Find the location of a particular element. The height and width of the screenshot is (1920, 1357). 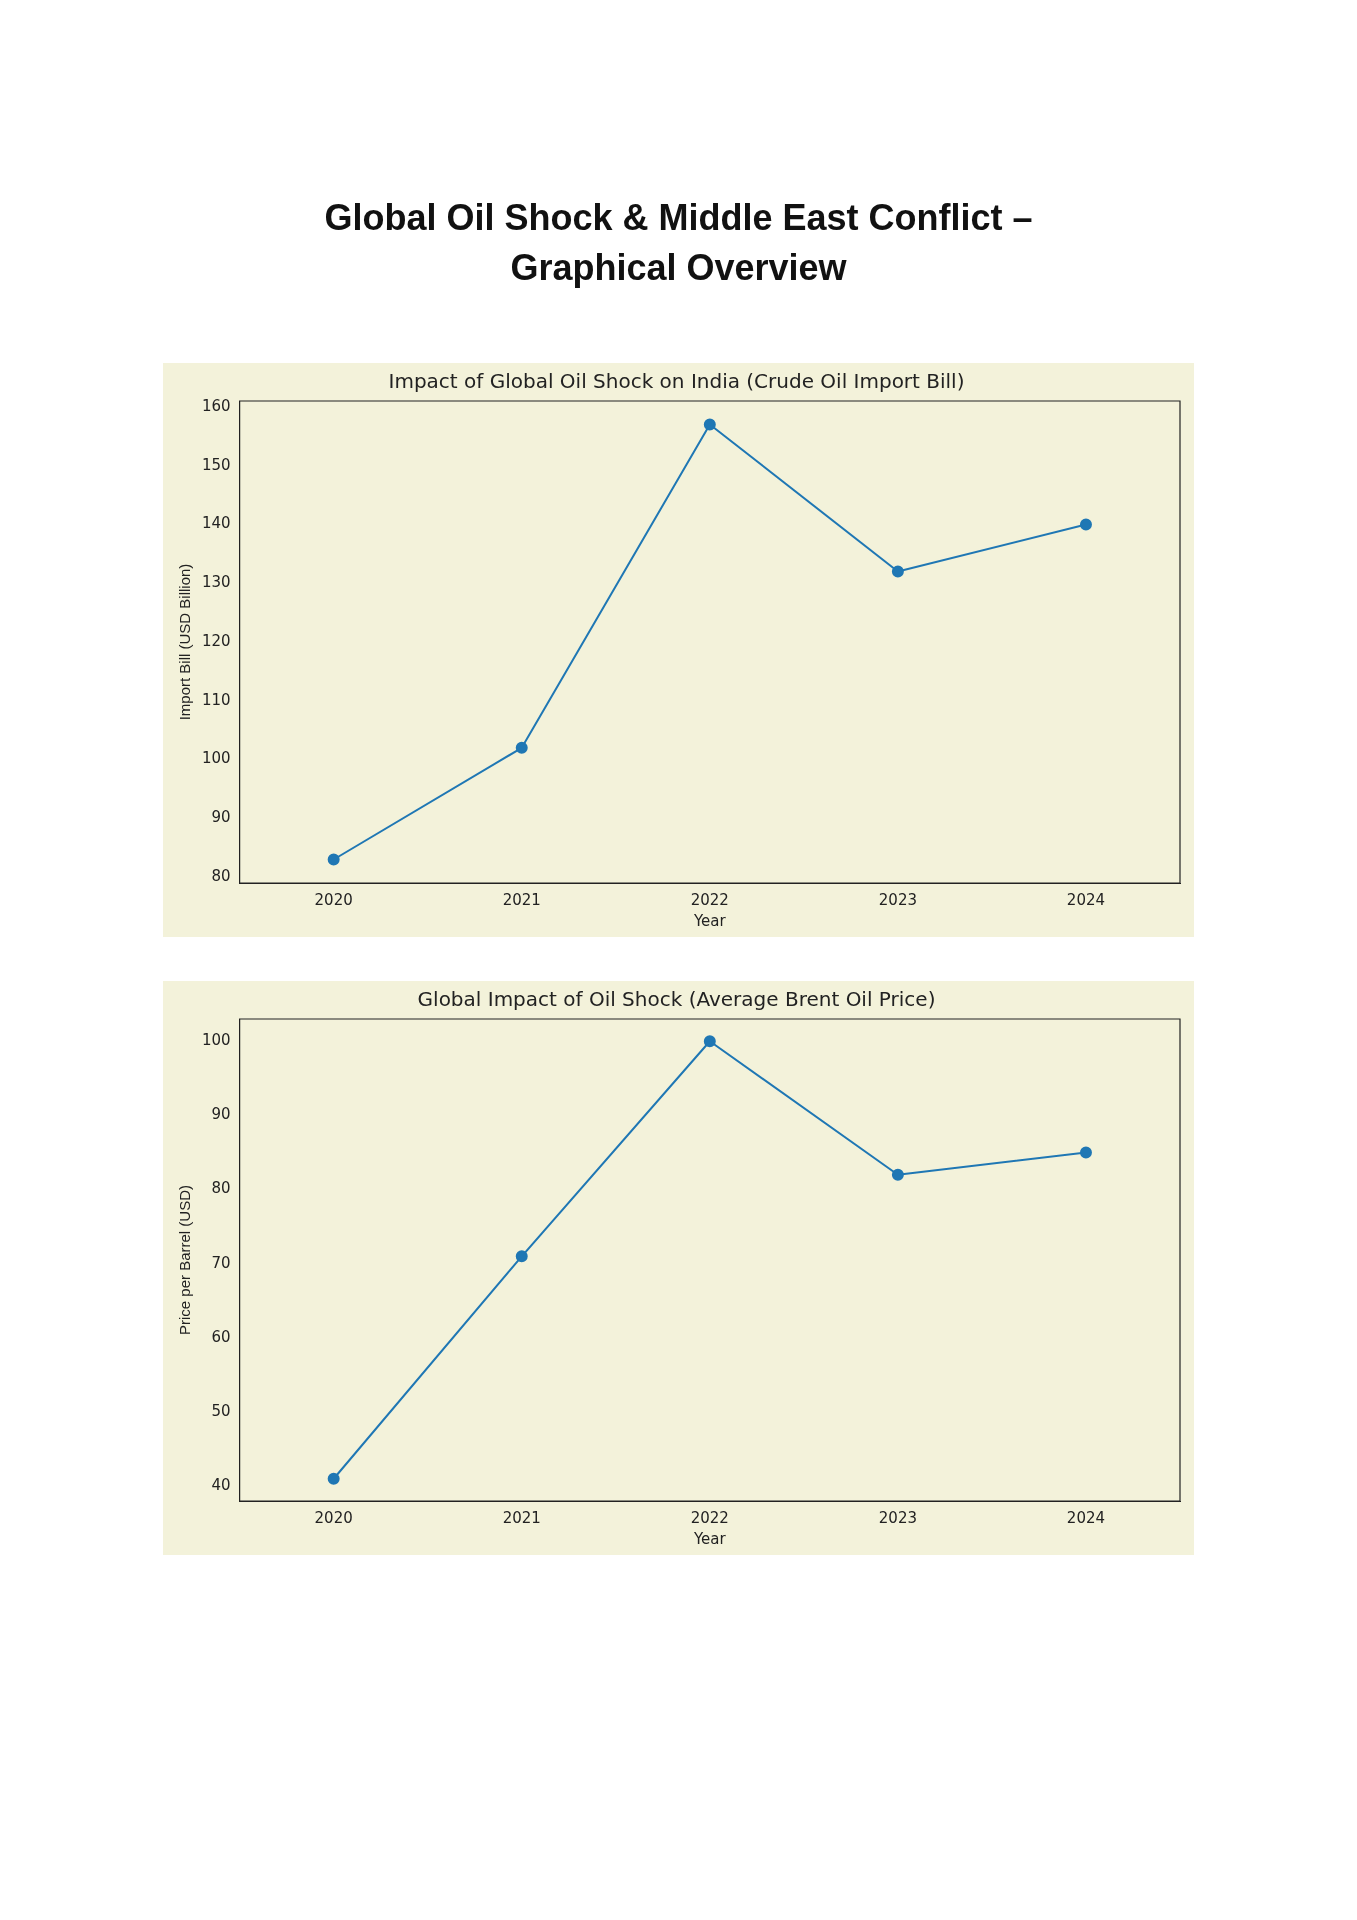

chart-title: Global Oil Shock & Middle East Conflict – Graphical Overview is located at coordinates (678, 243).